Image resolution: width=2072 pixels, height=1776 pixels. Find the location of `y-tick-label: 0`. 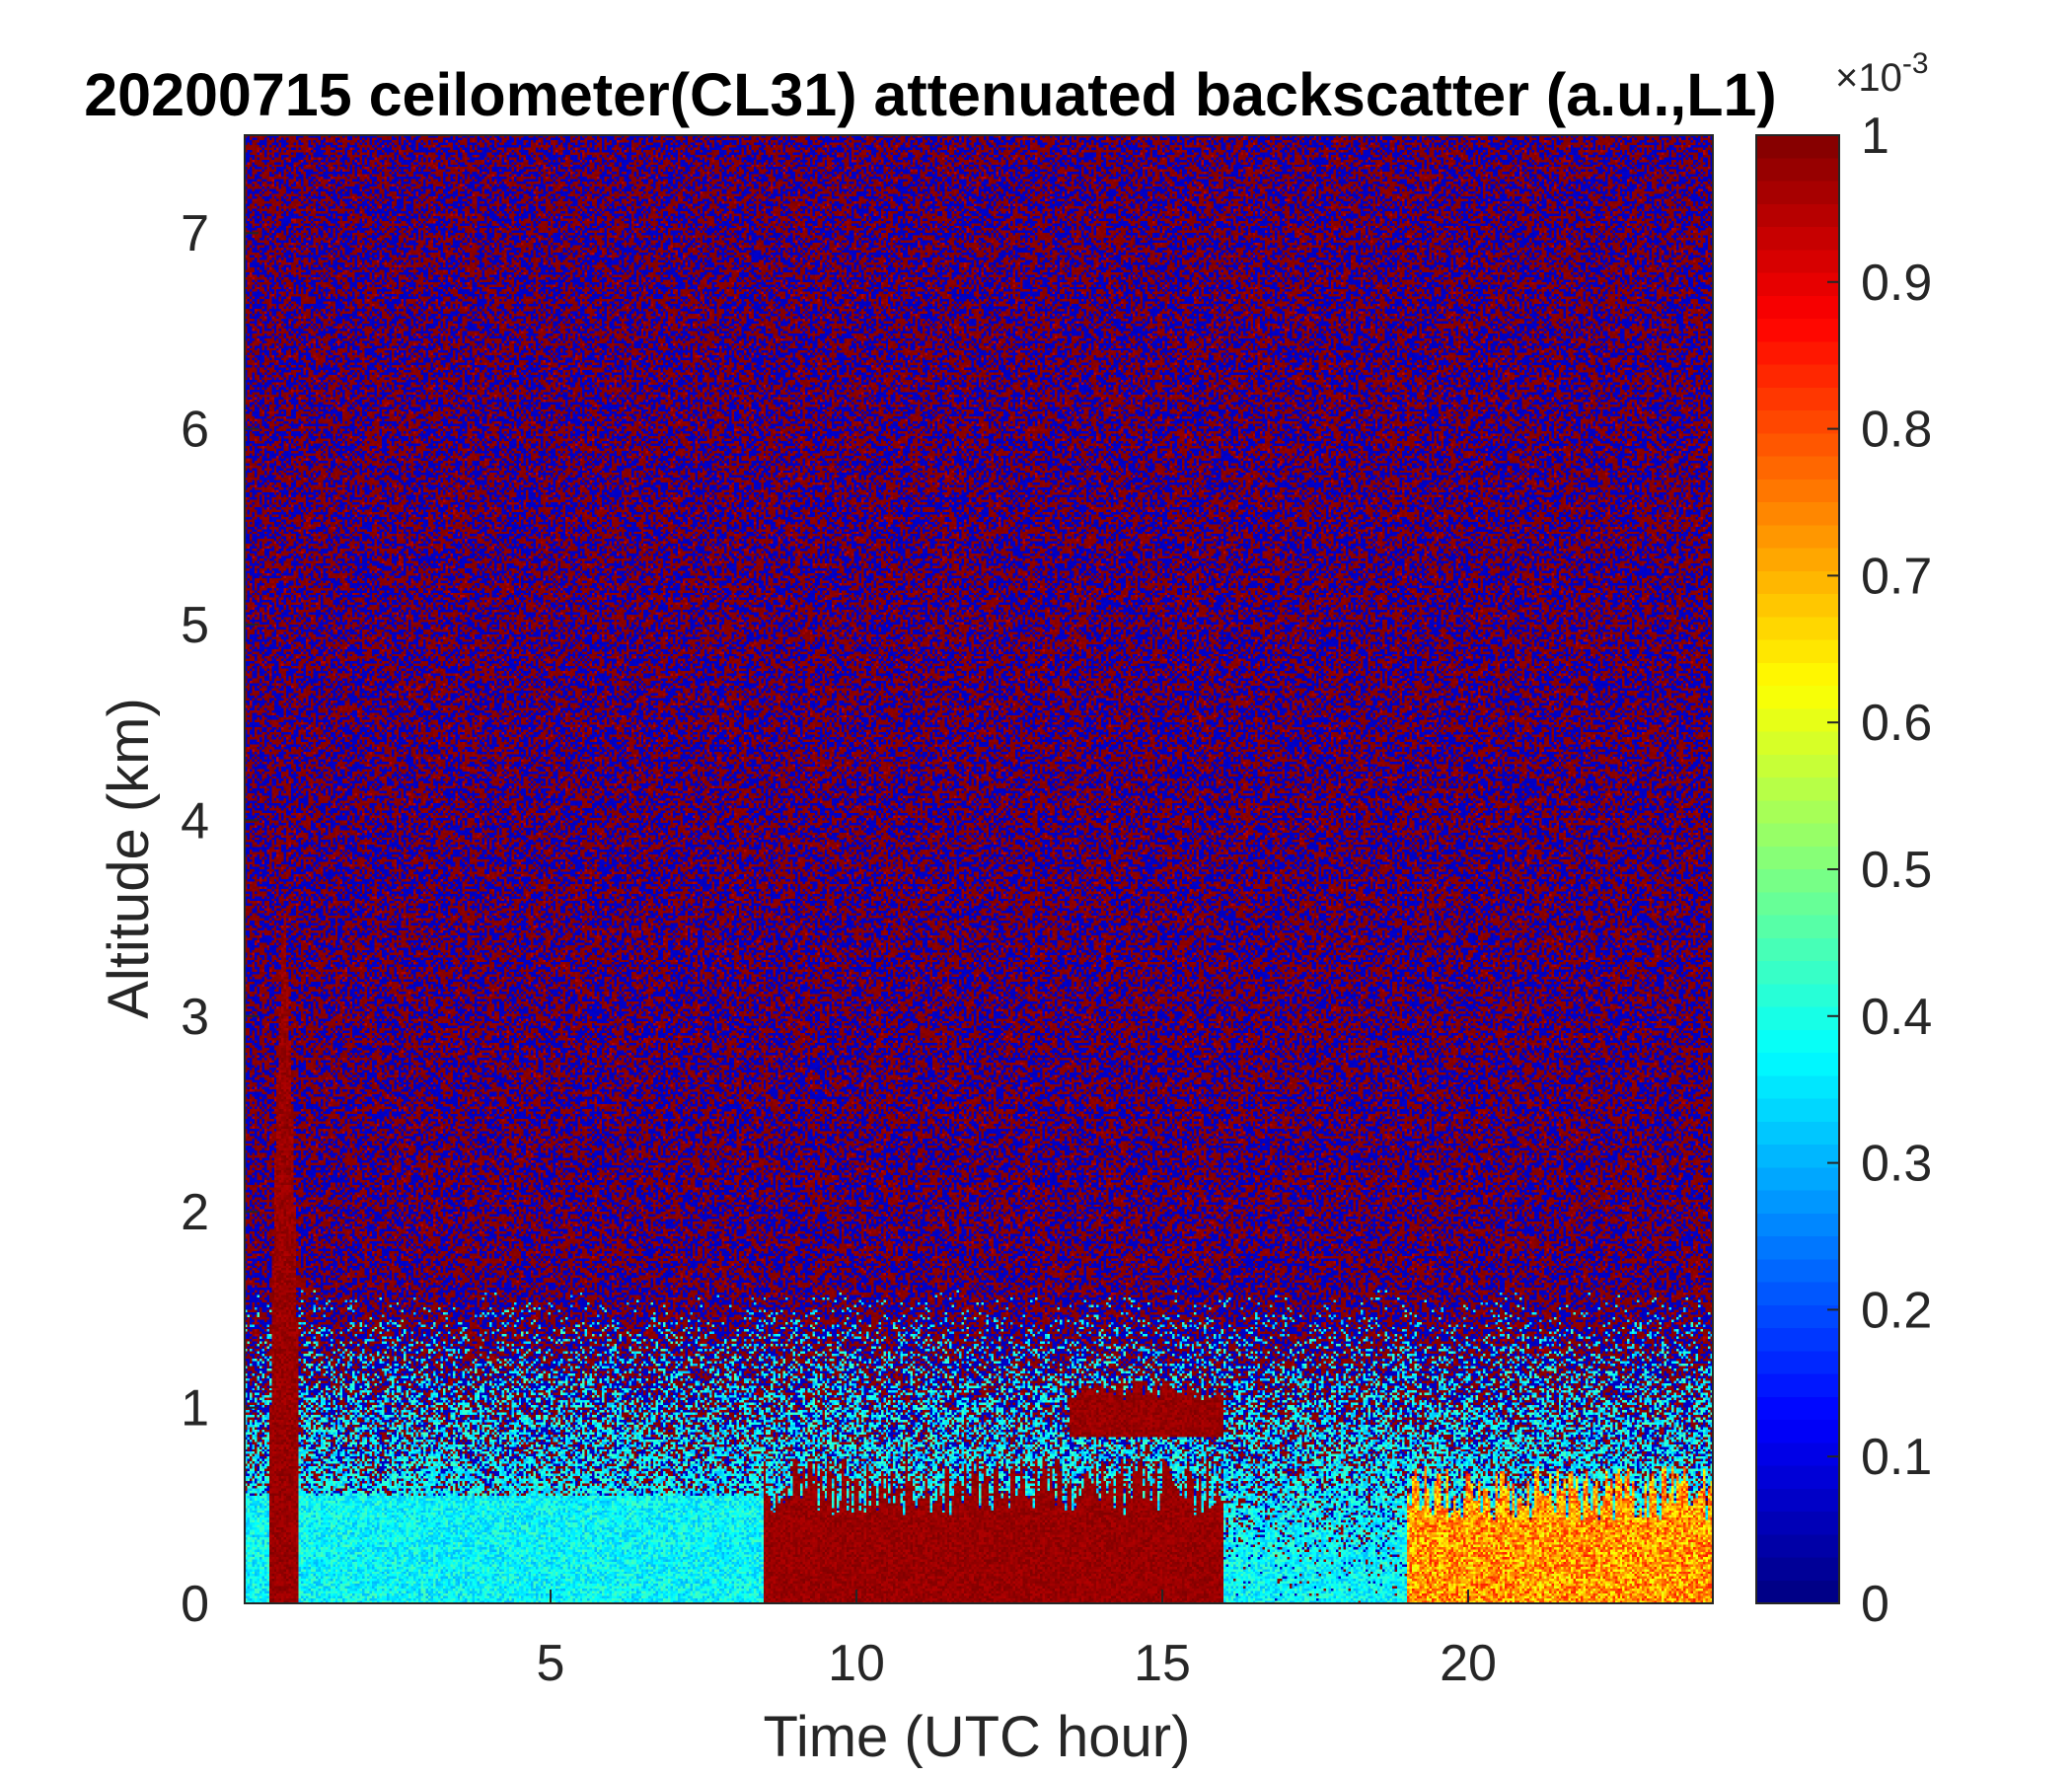

y-tick-label: 0 is located at coordinates (195, 1604).